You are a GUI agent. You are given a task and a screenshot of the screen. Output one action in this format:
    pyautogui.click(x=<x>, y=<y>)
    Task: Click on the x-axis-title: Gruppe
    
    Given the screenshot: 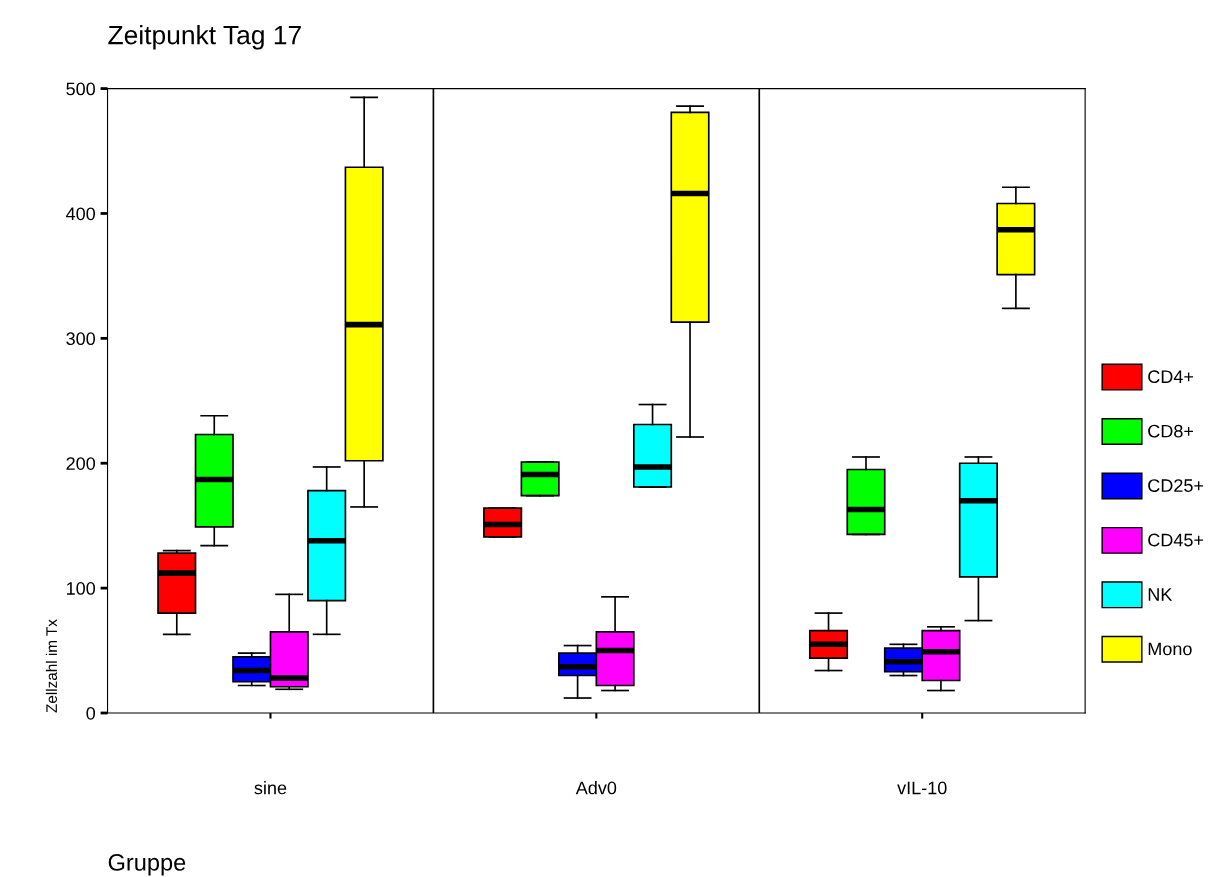 What is the action you would take?
    pyautogui.click(x=147, y=865)
    